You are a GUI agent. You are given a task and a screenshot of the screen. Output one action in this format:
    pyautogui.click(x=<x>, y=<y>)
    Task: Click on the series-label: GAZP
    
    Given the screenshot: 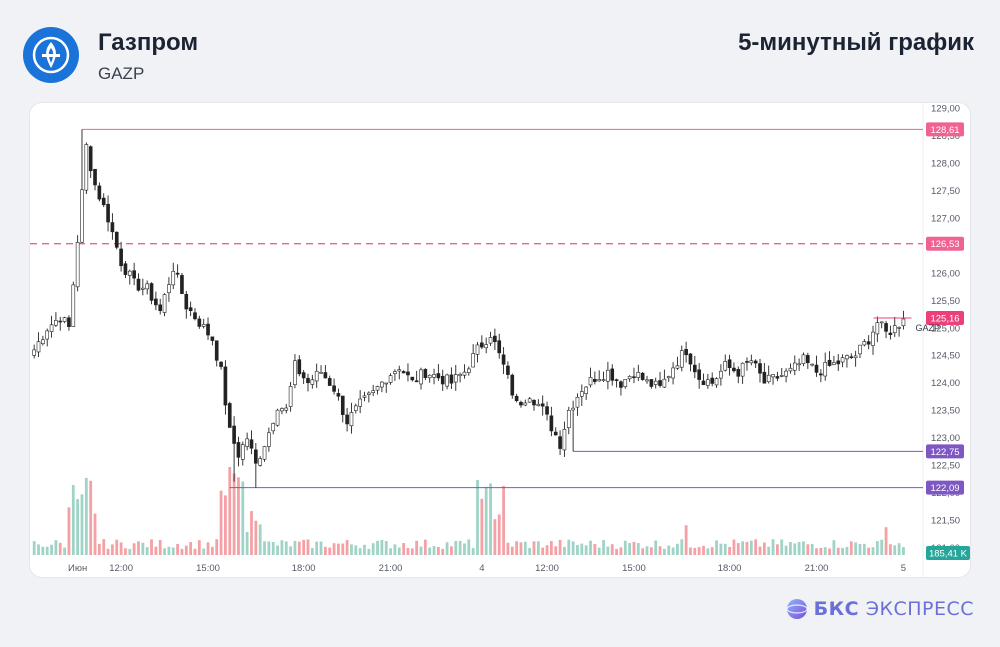 What is the action you would take?
    pyautogui.click(x=927, y=328)
    